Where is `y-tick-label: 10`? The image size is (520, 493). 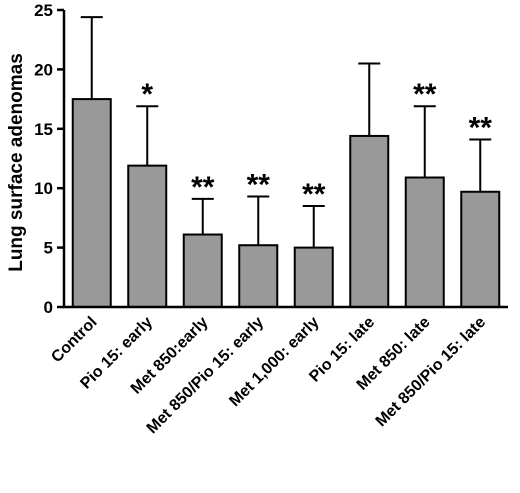 y-tick-label: 10 is located at coordinates (43, 188).